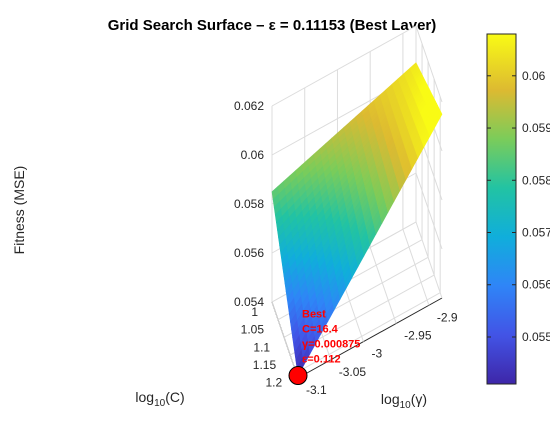 The height and width of the screenshot is (422, 550). What do you see at coordinates (273, 383) in the screenshot?
I see `x-tick-label: 1.2` at bounding box center [273, 383].